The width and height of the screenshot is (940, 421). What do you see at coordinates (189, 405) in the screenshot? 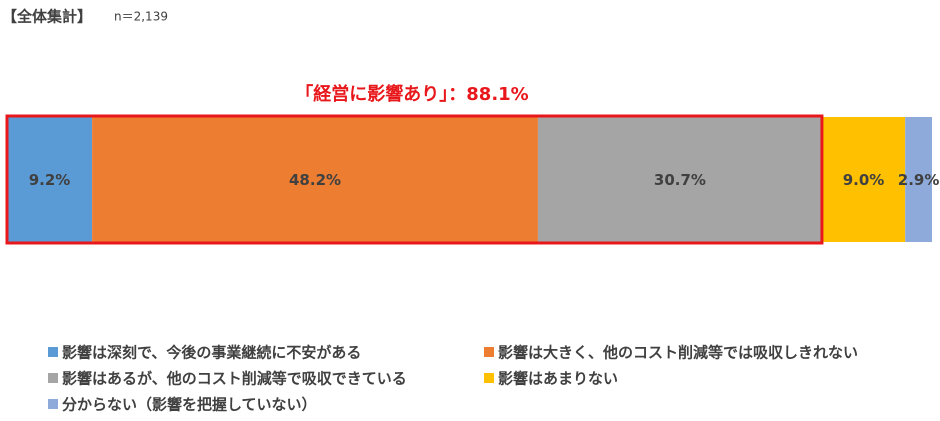
I see `legend-label: 分からない（影響を把握していない）` at bounding box center [189, 405].